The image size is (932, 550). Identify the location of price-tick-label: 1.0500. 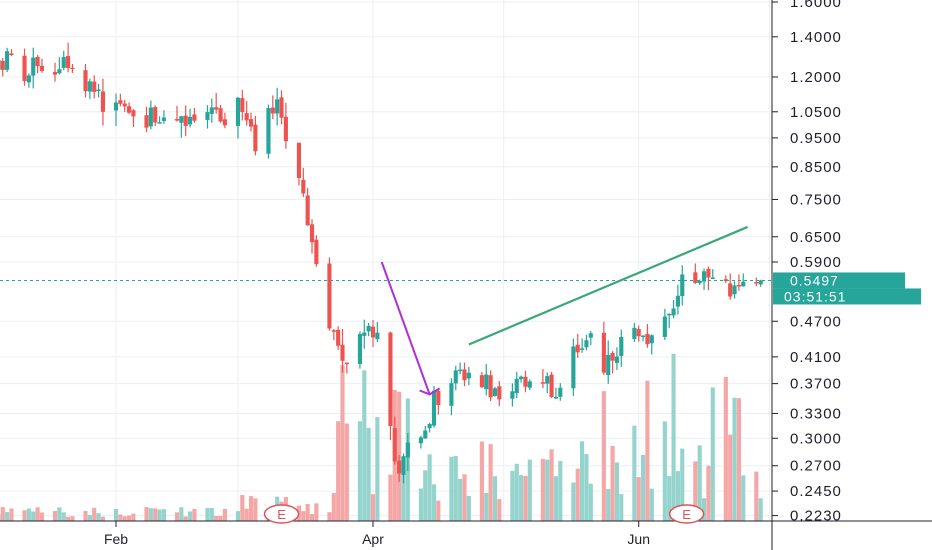
(816, 112).